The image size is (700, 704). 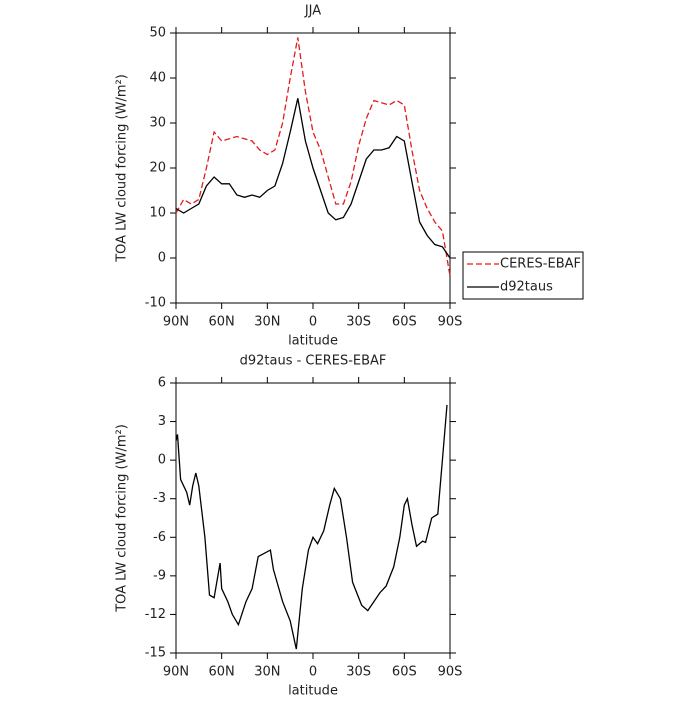 What do you see at coordinates (313, 361) in the screenshot?
I see `chart-title: d92taus - CERES-EBAF` at bounding box center [313, 361].